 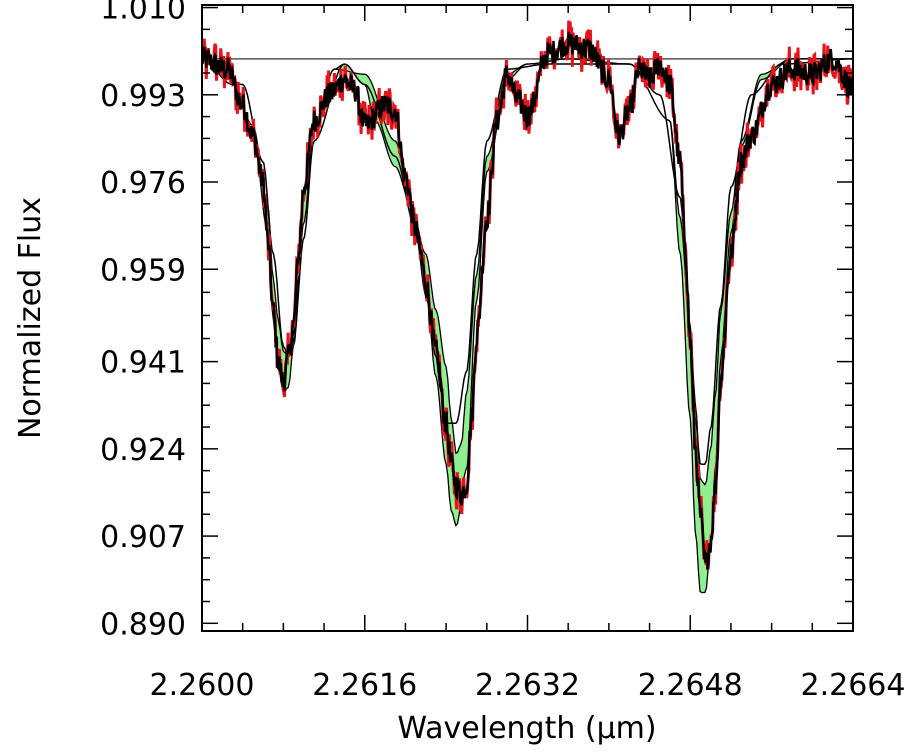 I want to click on y-tick-label: 0.959, so click(x=143, y=270).